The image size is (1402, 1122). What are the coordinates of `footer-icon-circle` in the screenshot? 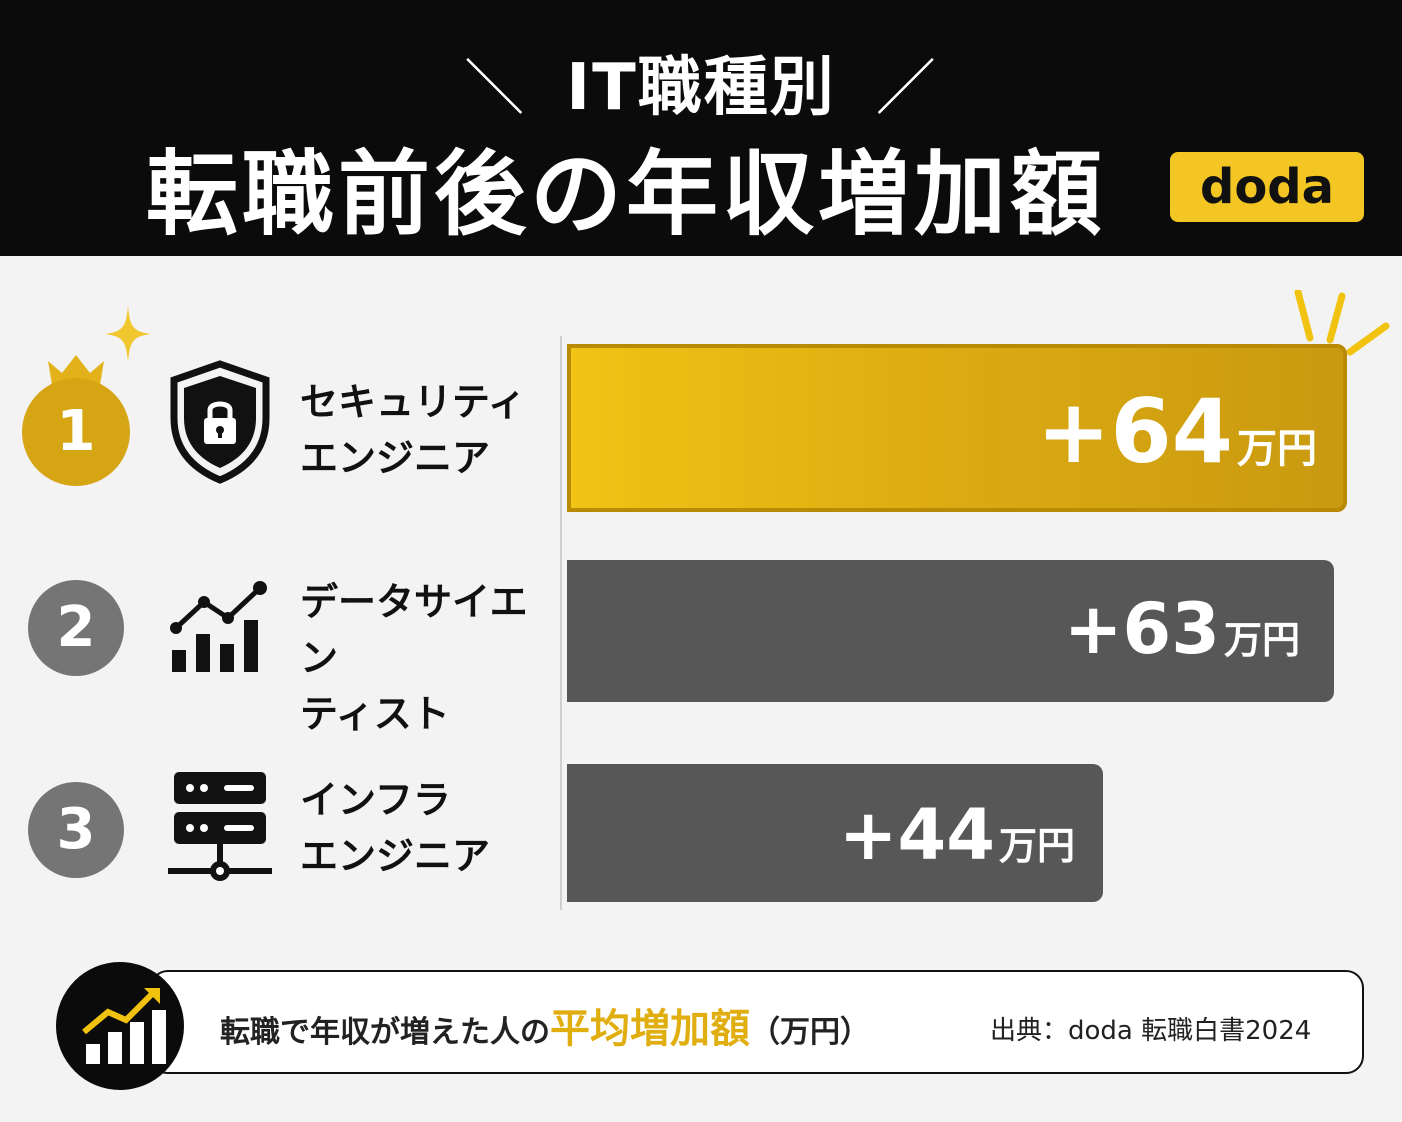 It's located at (120, 1026).